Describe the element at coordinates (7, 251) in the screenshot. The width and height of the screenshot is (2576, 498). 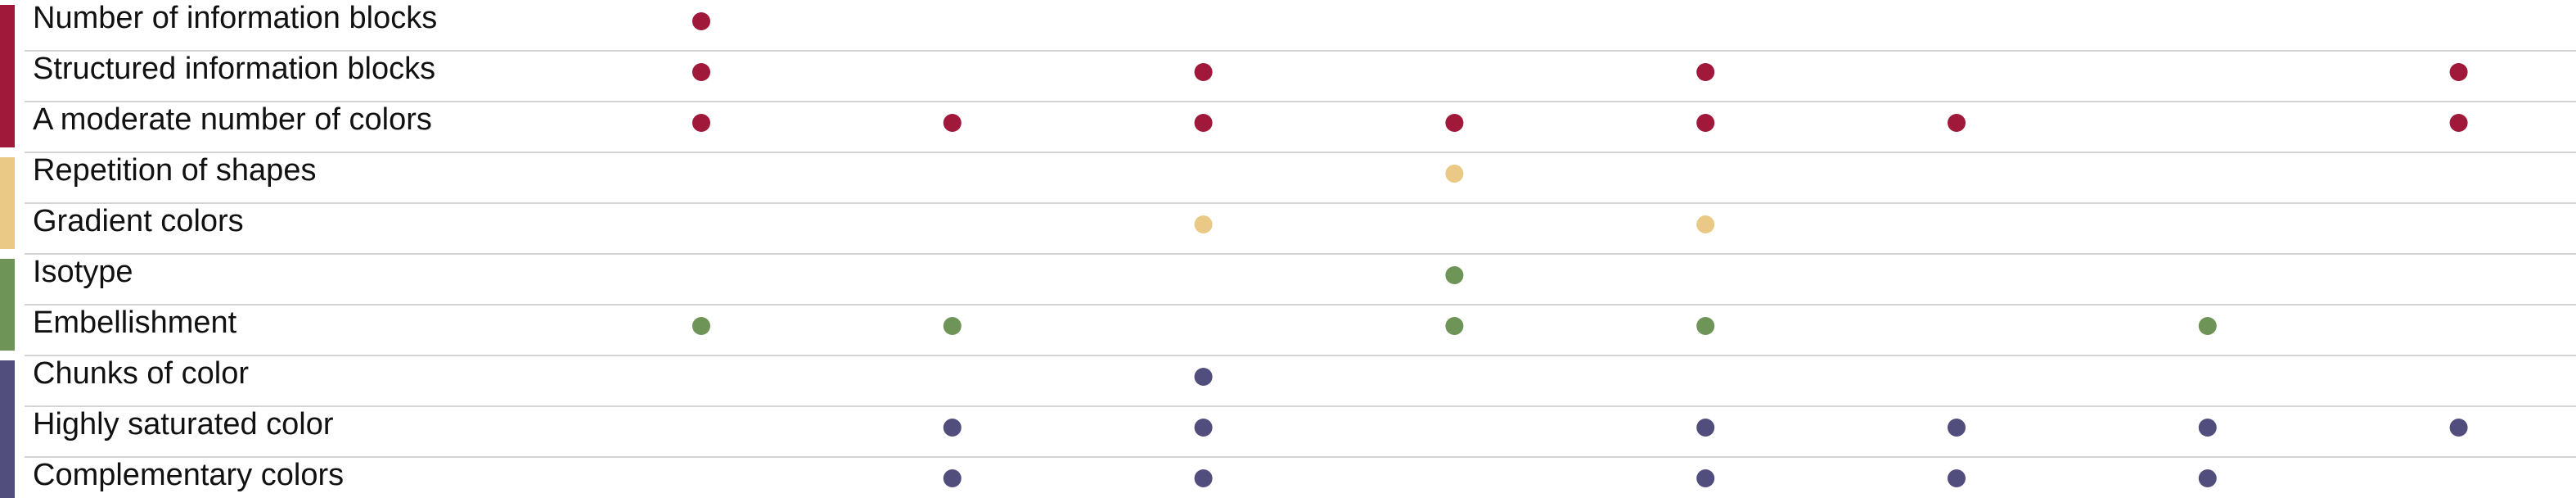
I see `group-bars` at that location.